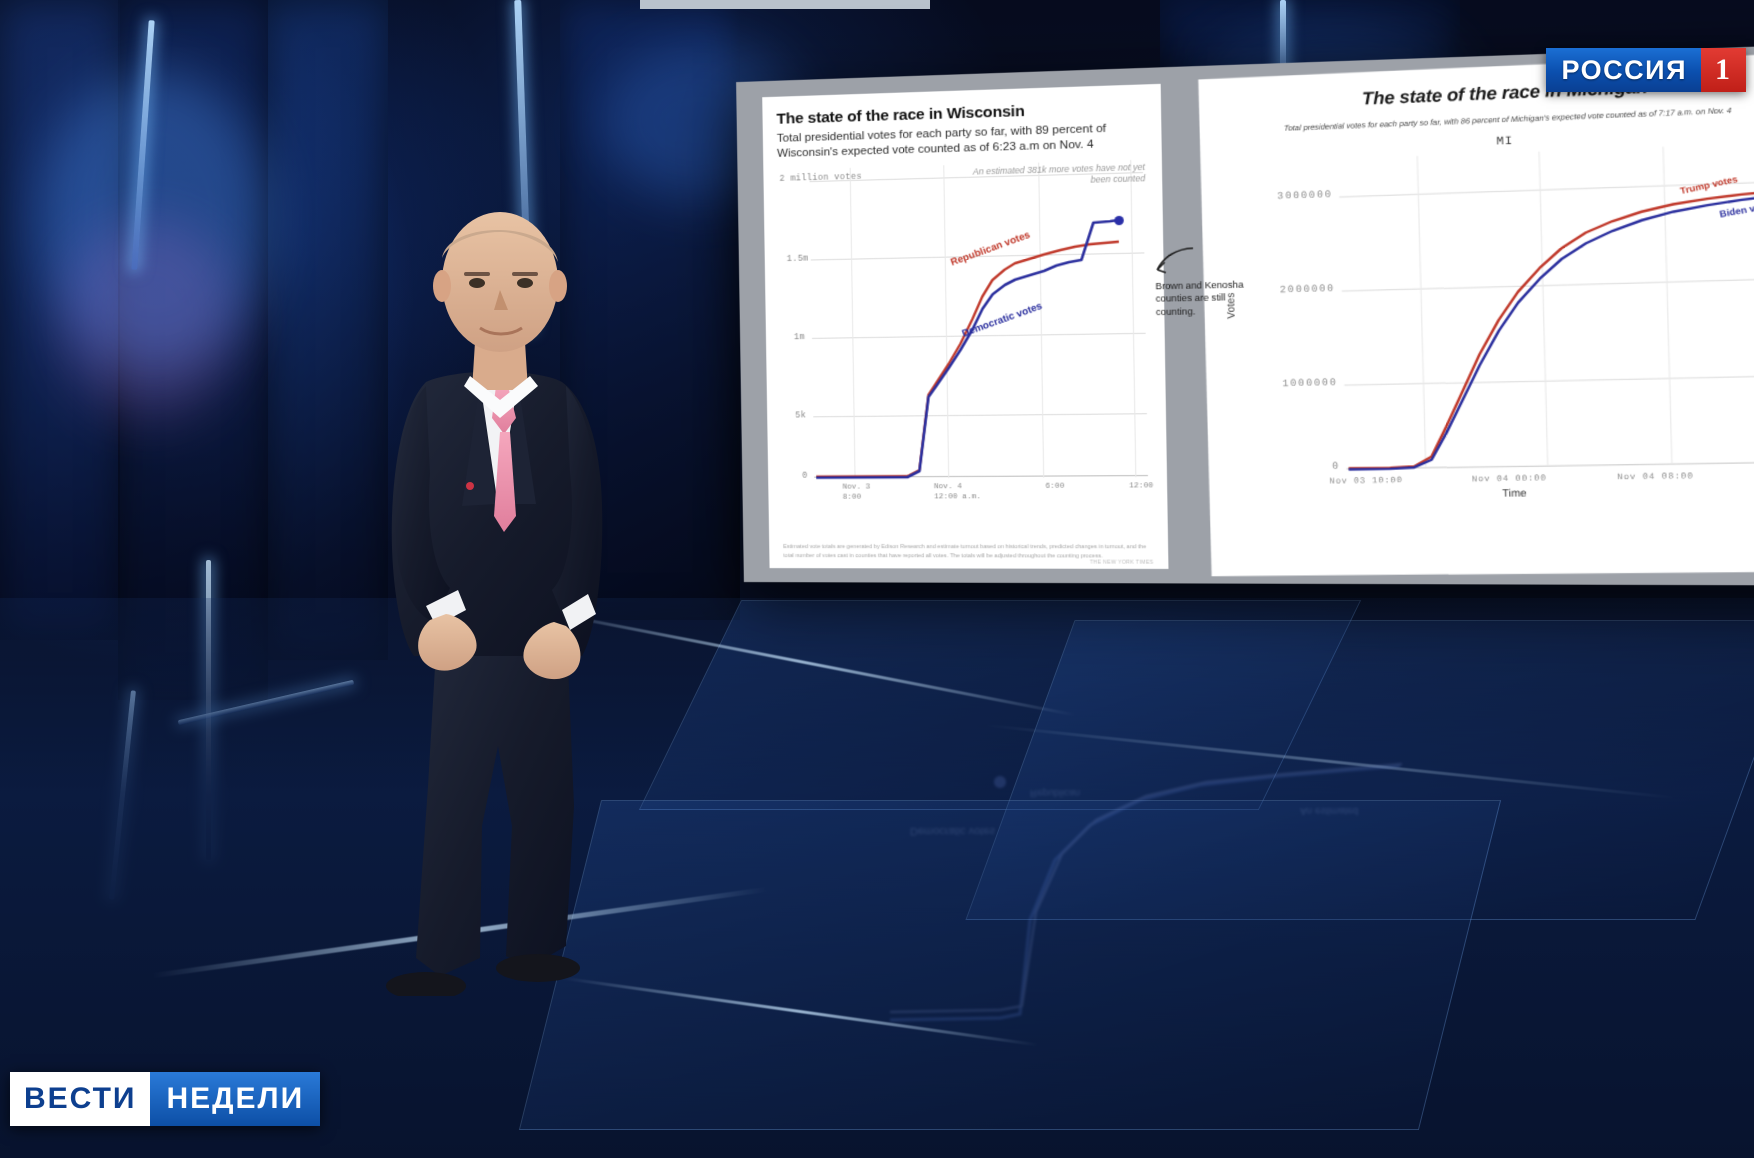  Describe the element at coordinates (1141, 486) in the screenshot. I see `x-tick-label: 12:00` at that location.